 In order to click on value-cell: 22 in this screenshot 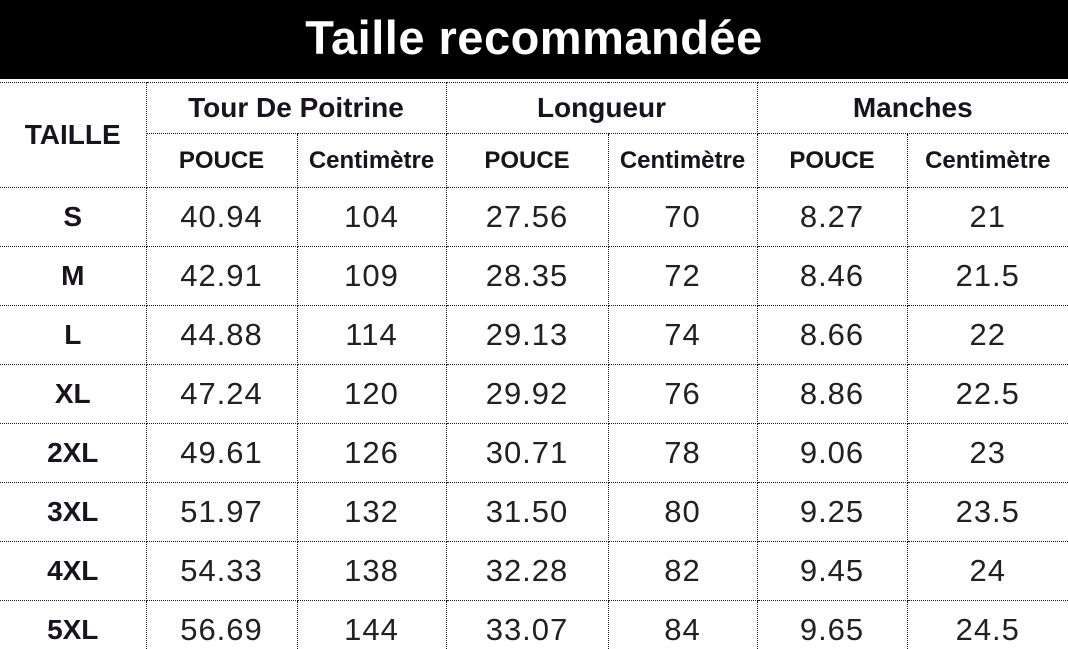, I will do `click(987, 335)`.